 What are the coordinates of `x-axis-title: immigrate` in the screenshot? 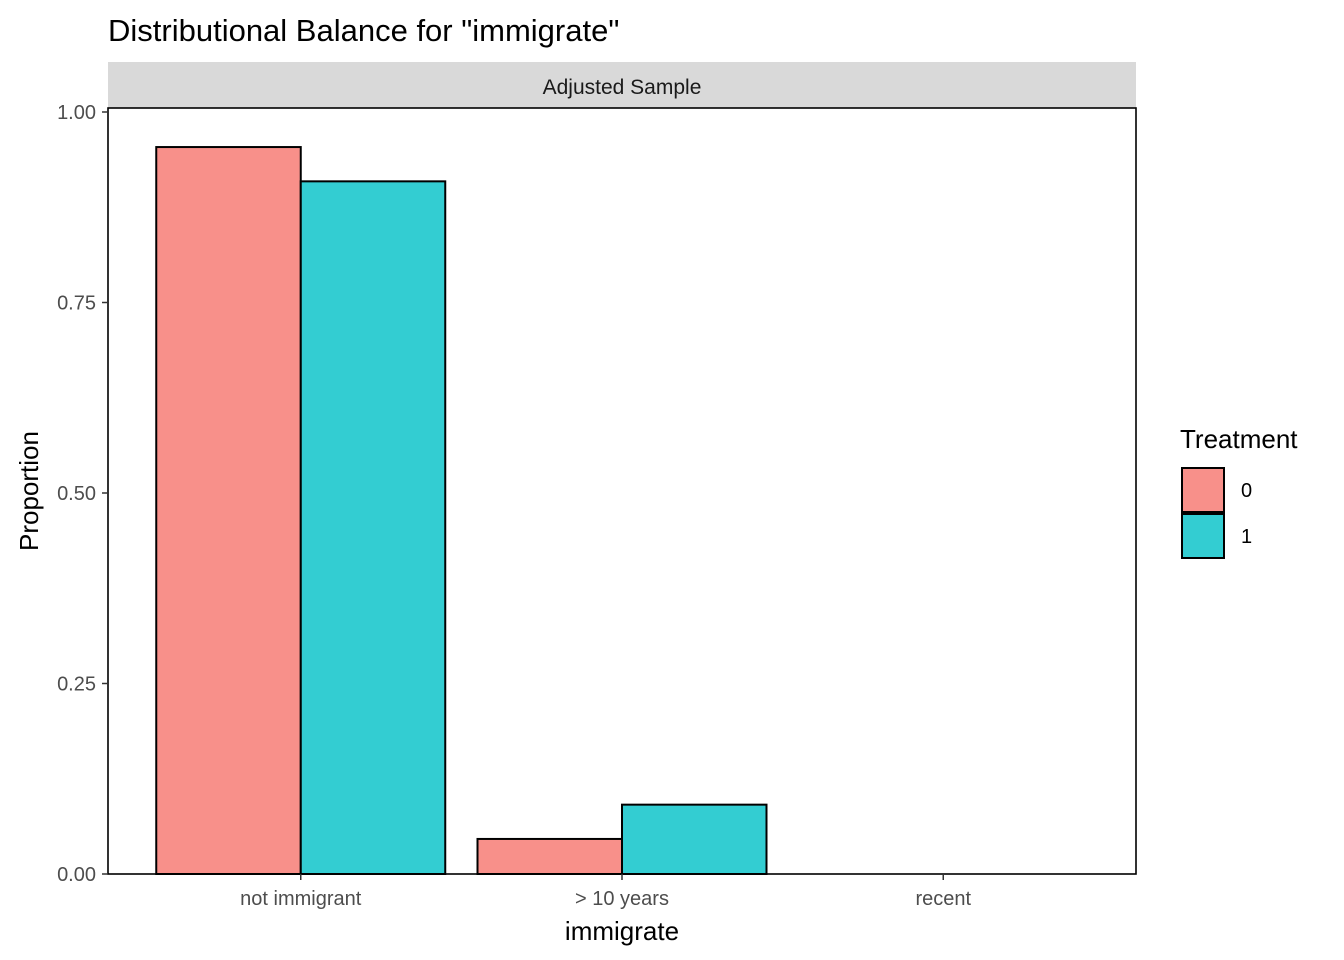 It's located at (622, 931).